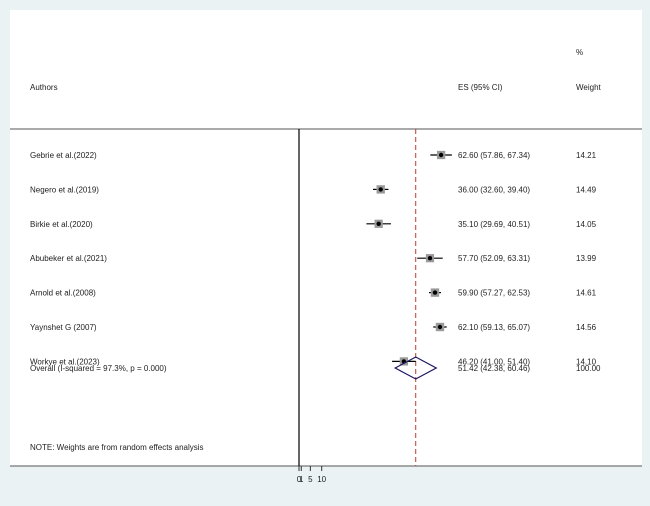 The width and height of the screenshot is (650, 506). What do you see at coordinates (586, 189) in the screenshot?
I see `weight-text: 14.49` at bounding box center [586, 189].